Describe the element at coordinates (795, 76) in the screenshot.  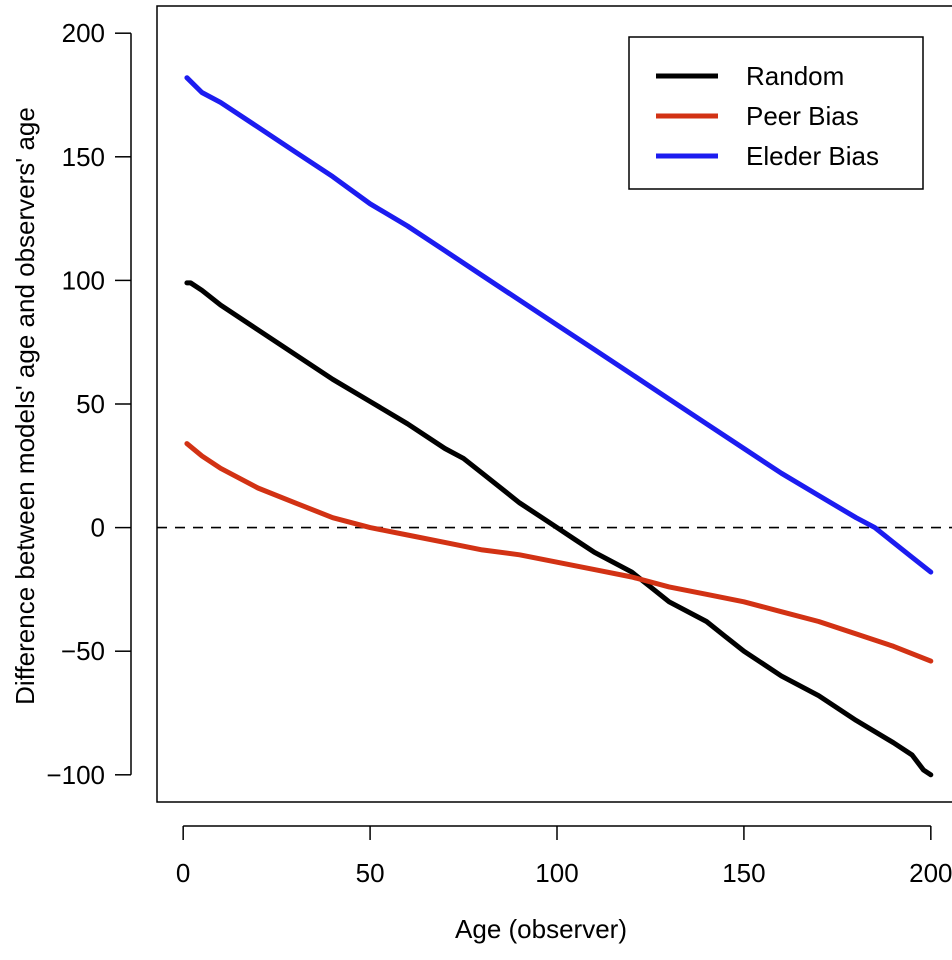
I see `legend-label-random: Random` at that location.